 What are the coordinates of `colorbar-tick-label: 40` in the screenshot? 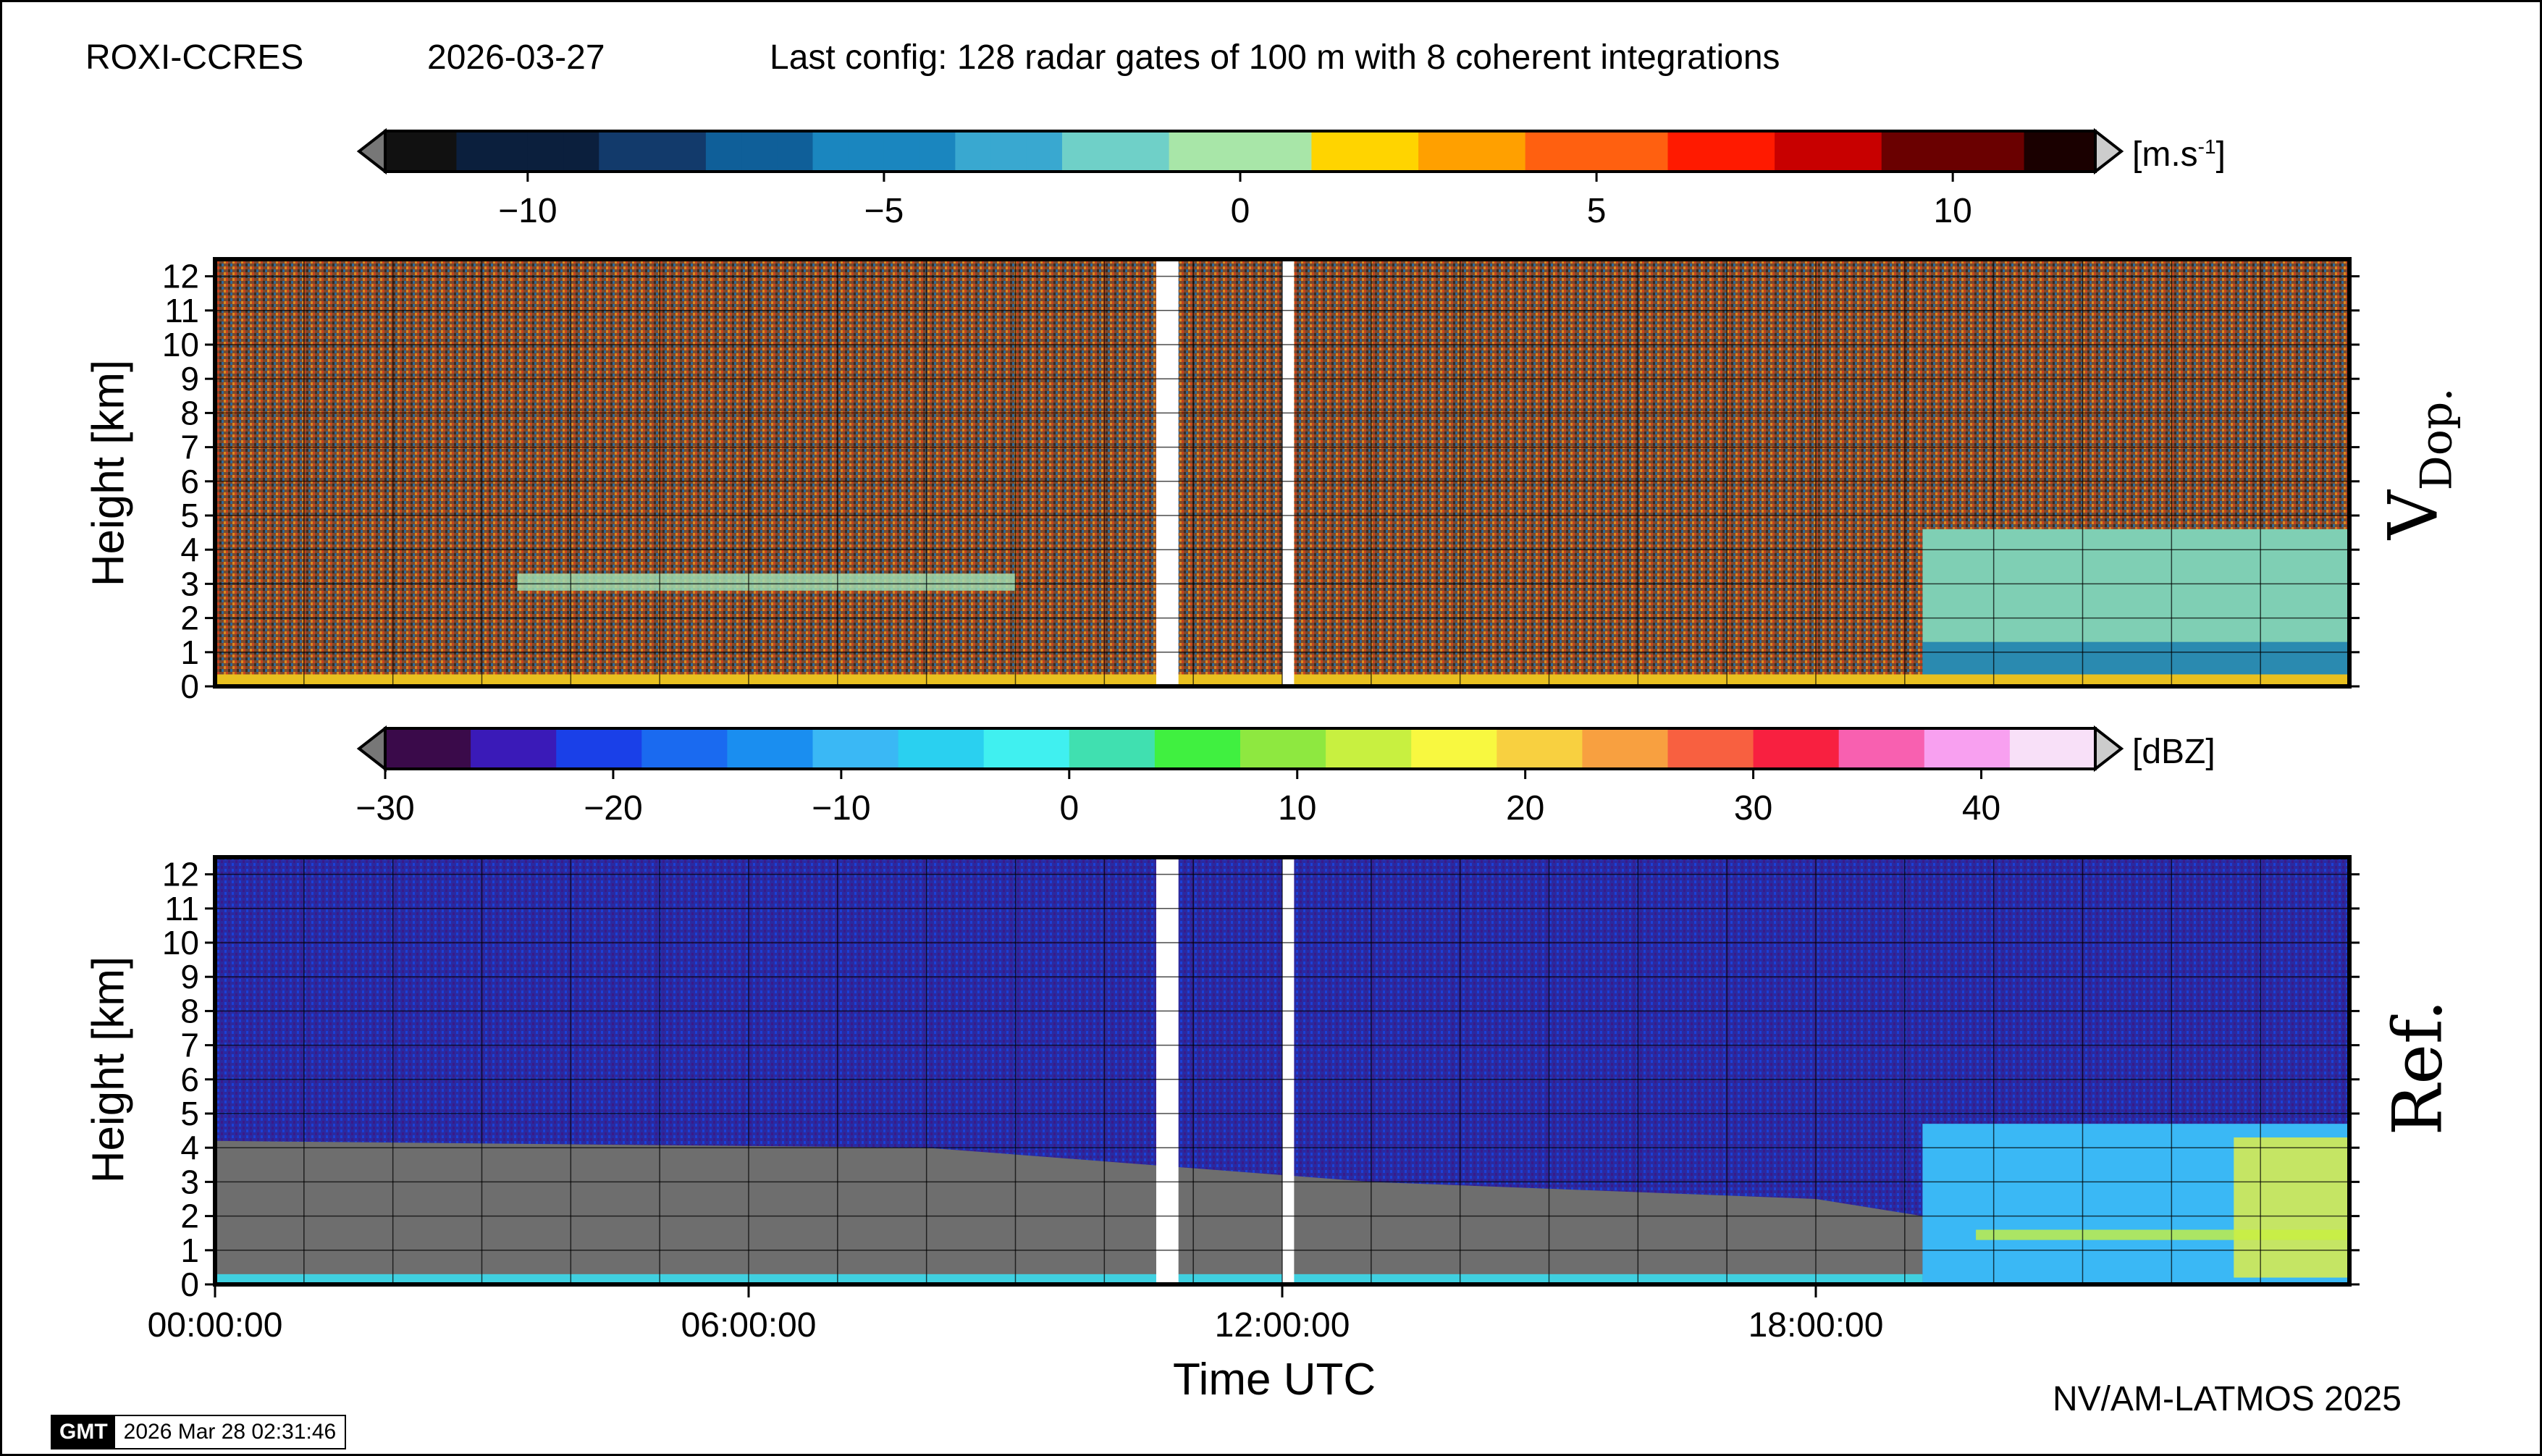 It's located at (1981, 809).